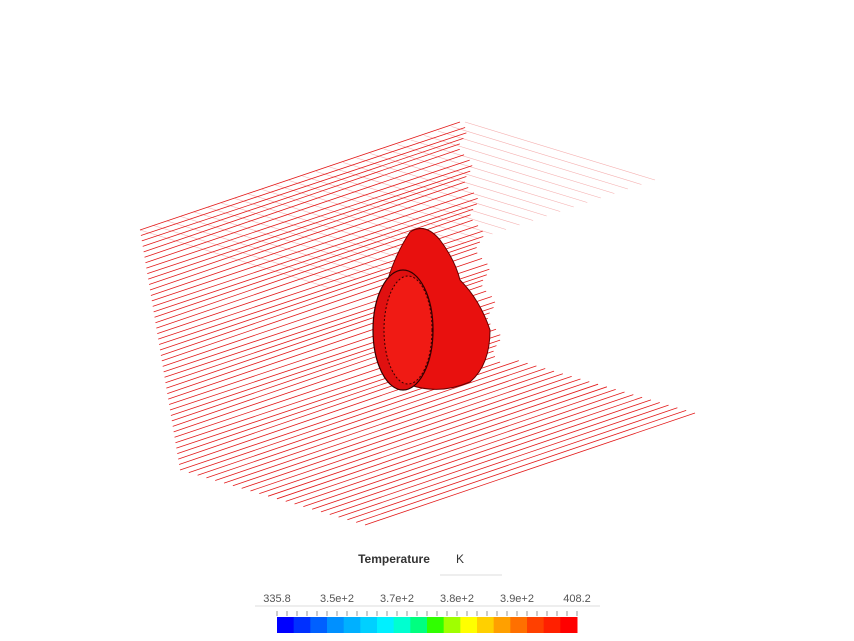 Image resolution: width=854 pixels, height=641 pixels. I want to click on colorbar: 335.8 3.5e+2 3.7e+2 3.8e+2 3.9e+2 408.2, so click(427, 613).